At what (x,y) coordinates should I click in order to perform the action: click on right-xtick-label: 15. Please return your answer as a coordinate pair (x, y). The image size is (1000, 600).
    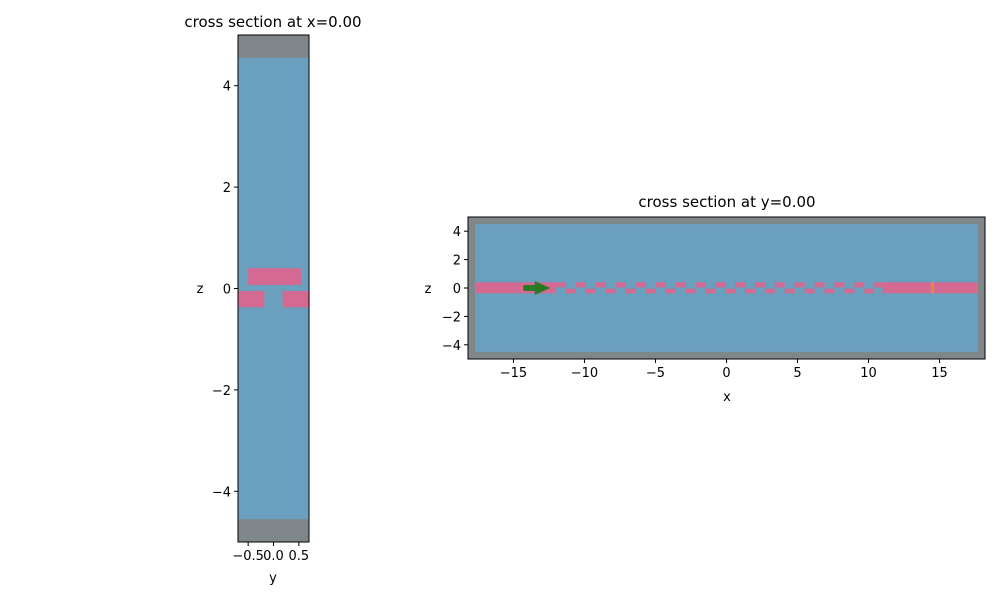
    Looking at the image, I should click on (939, 373).